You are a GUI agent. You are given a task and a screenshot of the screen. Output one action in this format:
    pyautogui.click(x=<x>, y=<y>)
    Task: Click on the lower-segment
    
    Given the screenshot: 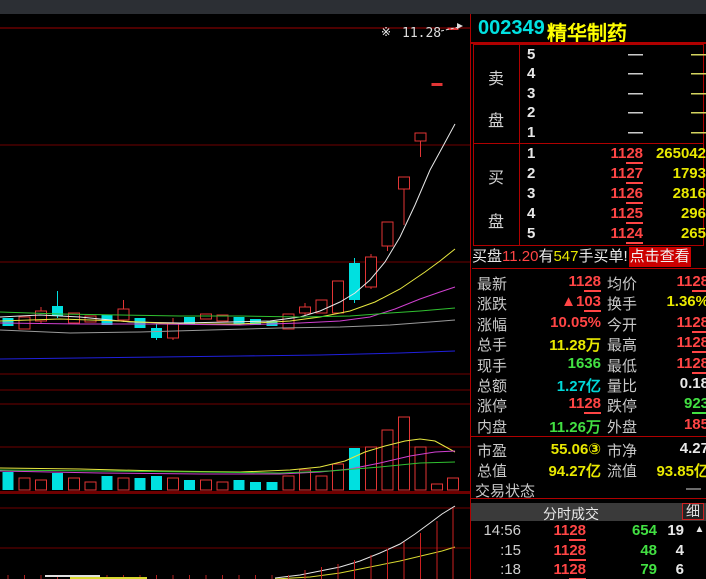 What is the action you would take?
    pyautogui.click(x=72, y=576)
    